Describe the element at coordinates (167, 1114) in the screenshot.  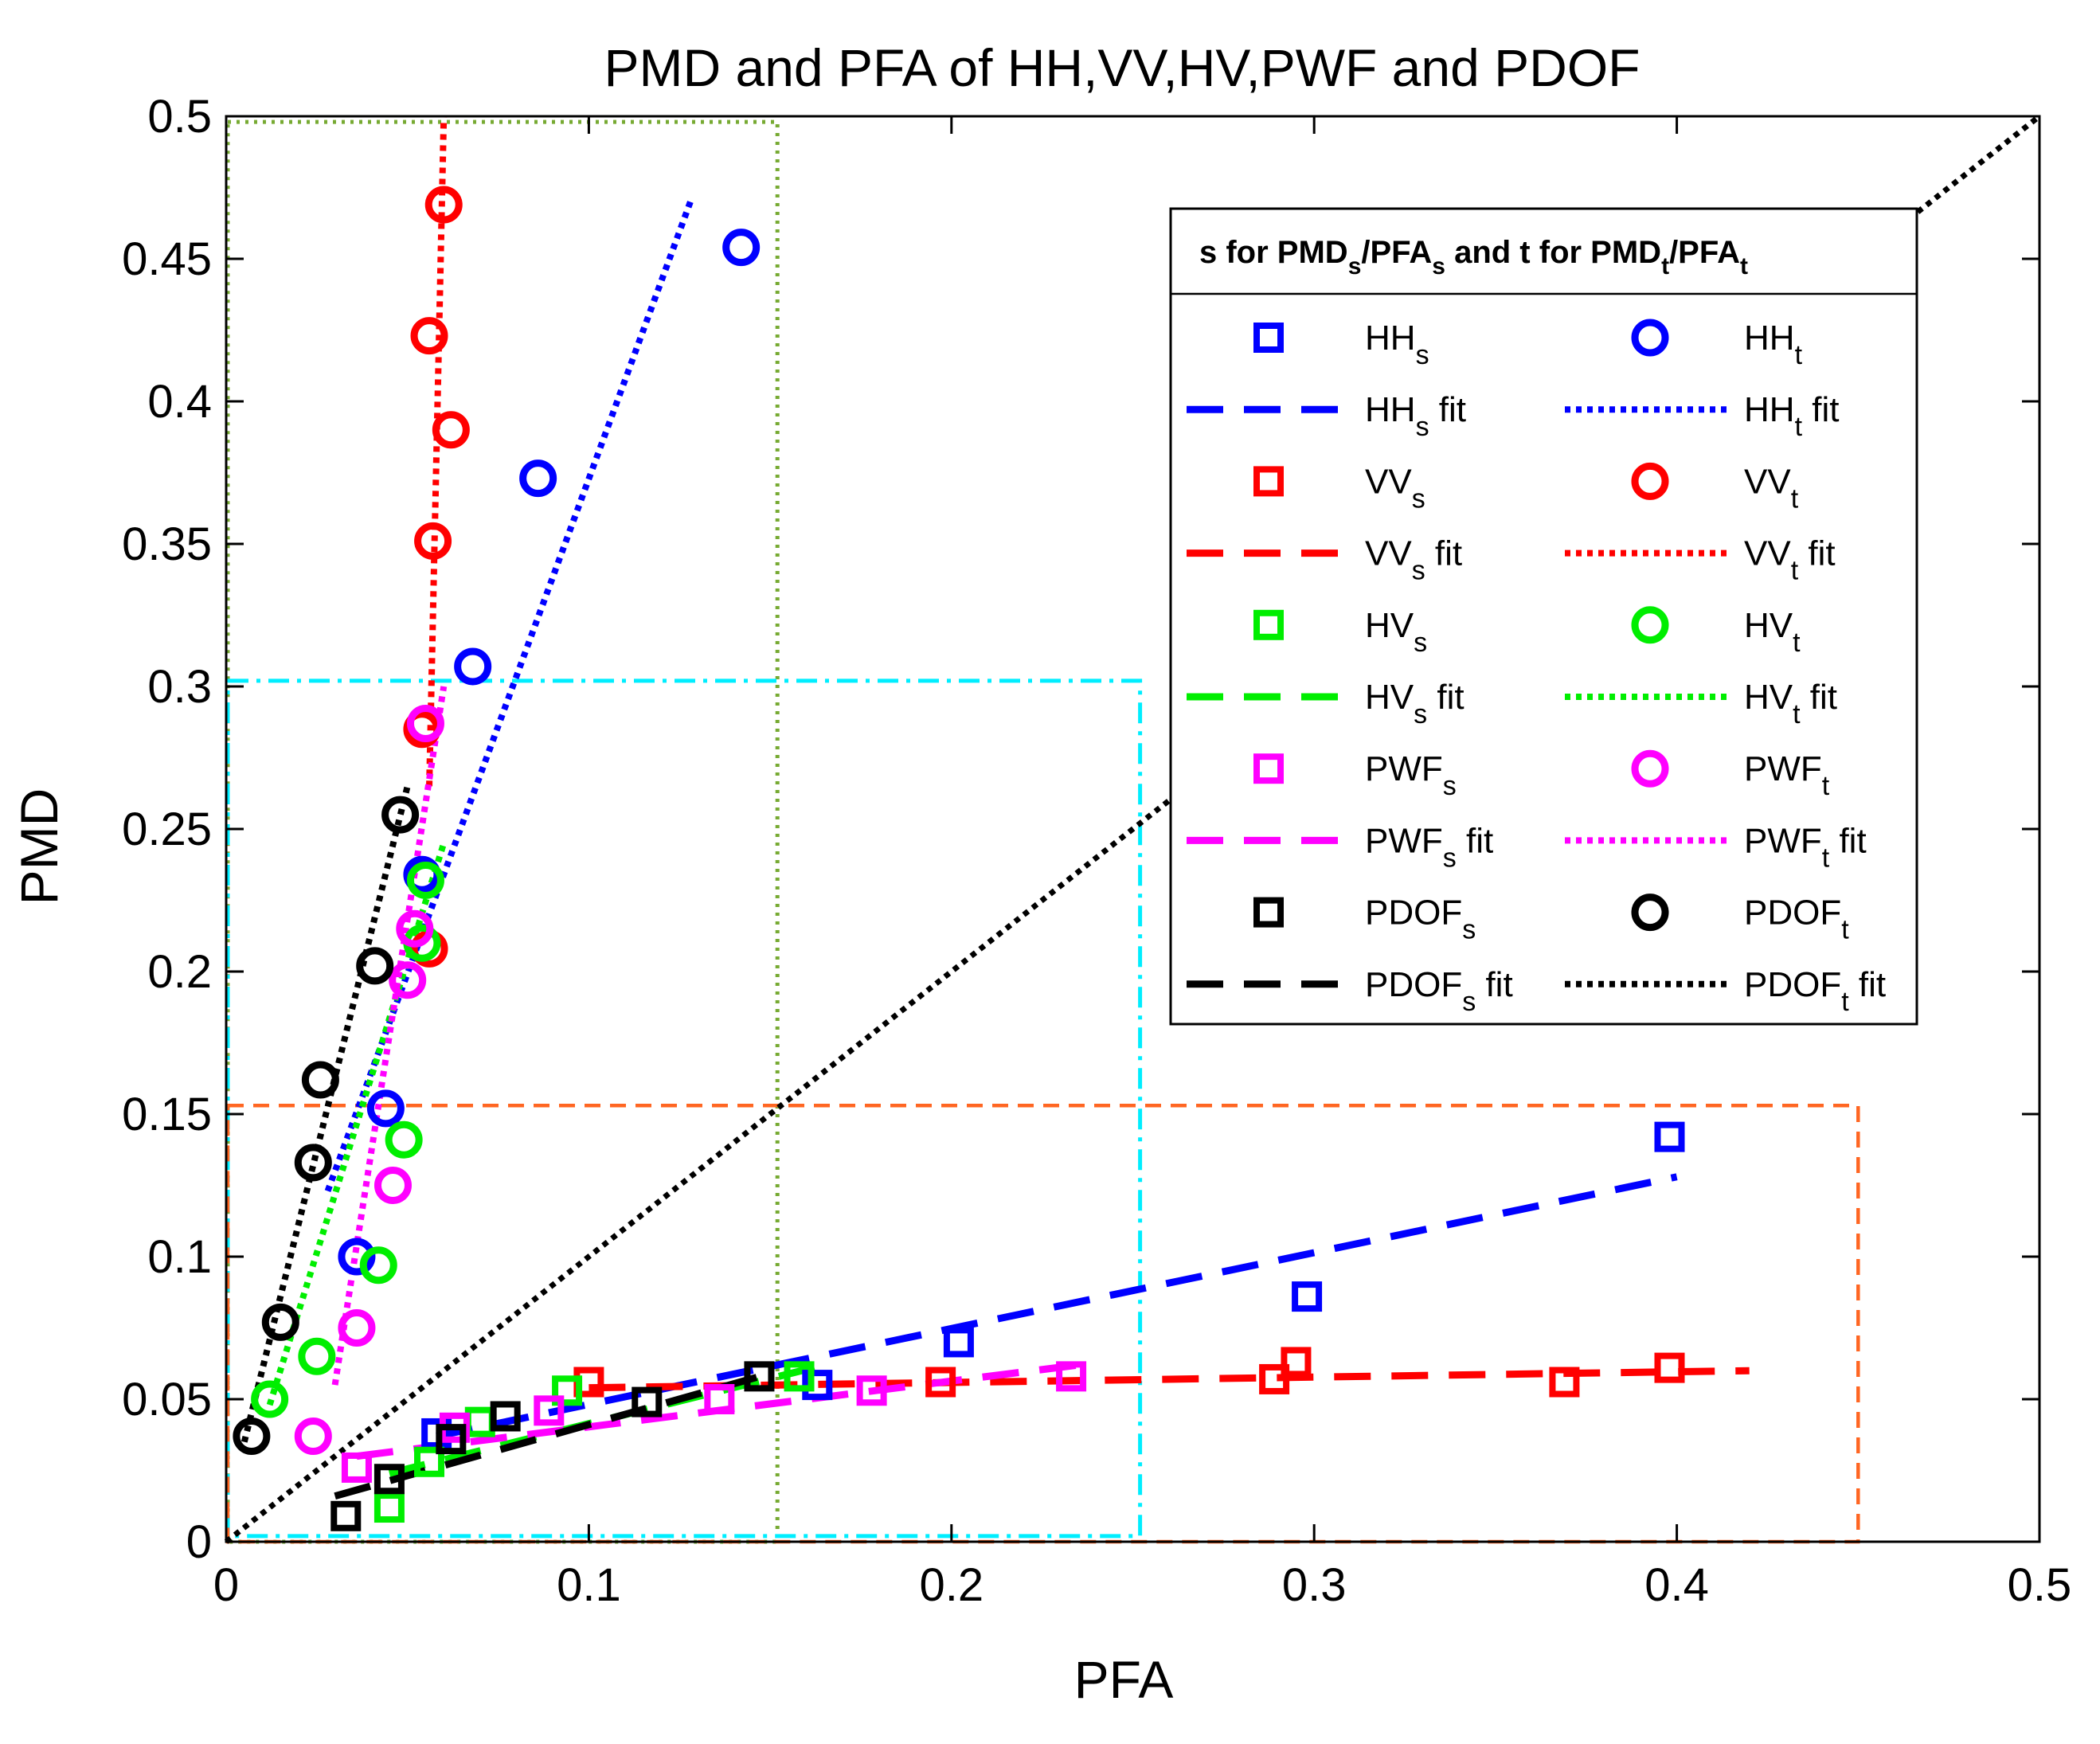
I see `y-tick-label: 0.15` at that location.